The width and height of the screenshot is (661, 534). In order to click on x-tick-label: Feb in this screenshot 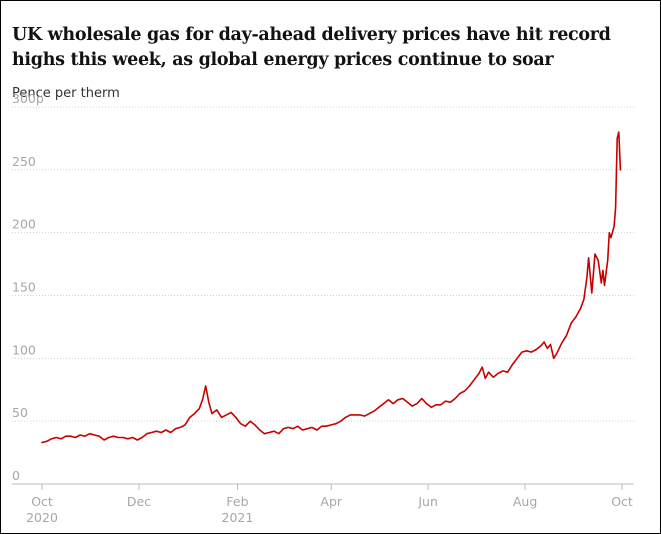, I will do `click(237, 501)`.